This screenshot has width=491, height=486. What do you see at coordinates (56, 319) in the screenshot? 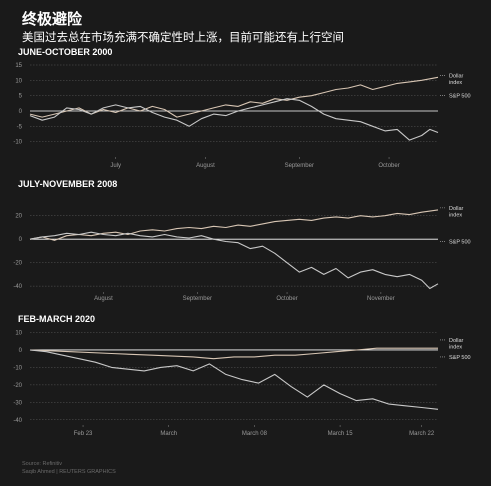
I see `chart-title: FEB-MARCH 2020` at bounding box center [56, 319].